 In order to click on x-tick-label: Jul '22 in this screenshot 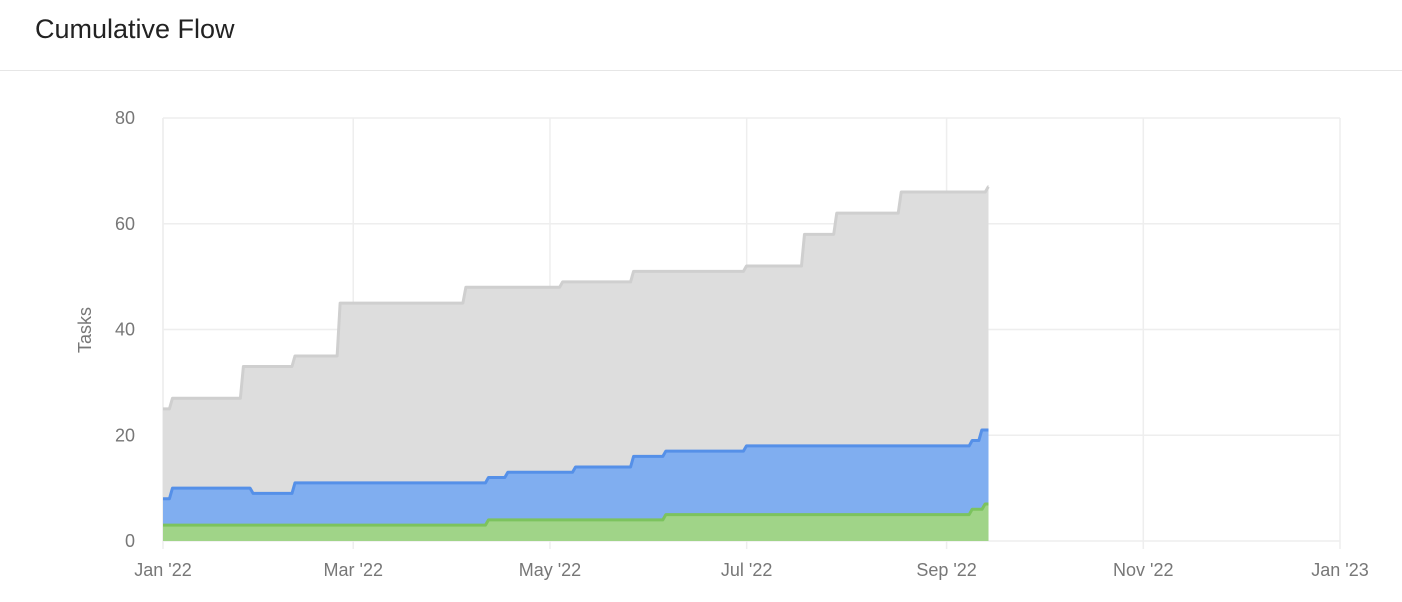, I will do `click(746, 570)`.